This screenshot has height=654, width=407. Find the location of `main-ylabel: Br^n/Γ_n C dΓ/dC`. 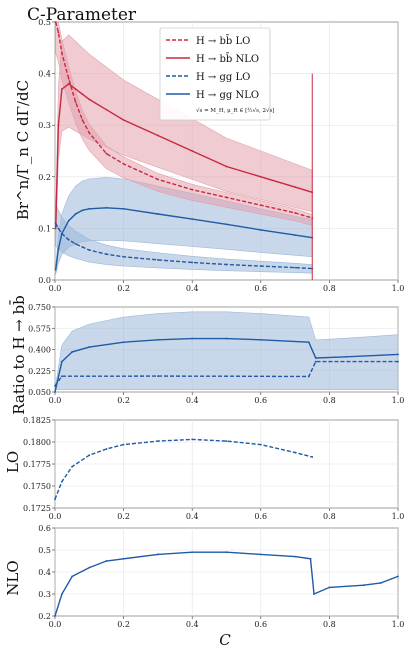

main-ylabel: Br^n/Γ_n C dΓ/dC is located at coordinates (23, 150).